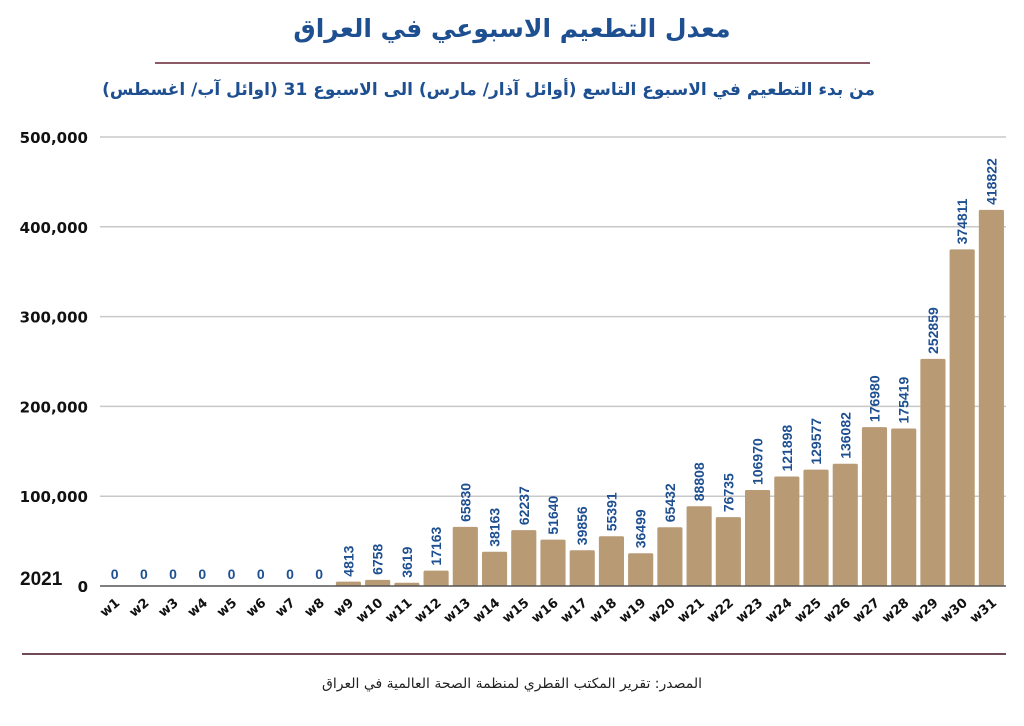  I want to click on data-label: 106970, so click(758, 461).